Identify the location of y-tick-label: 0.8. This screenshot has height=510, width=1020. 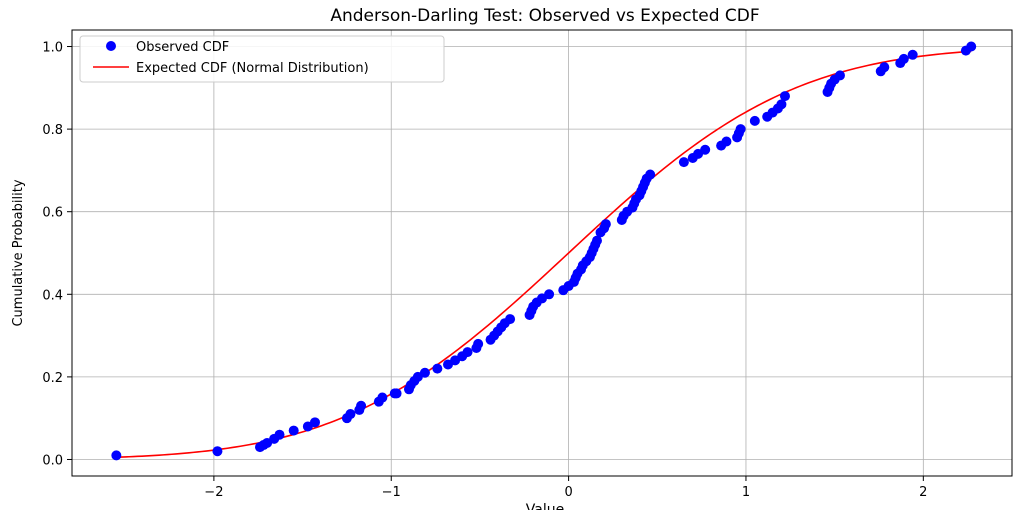
(52, 130).